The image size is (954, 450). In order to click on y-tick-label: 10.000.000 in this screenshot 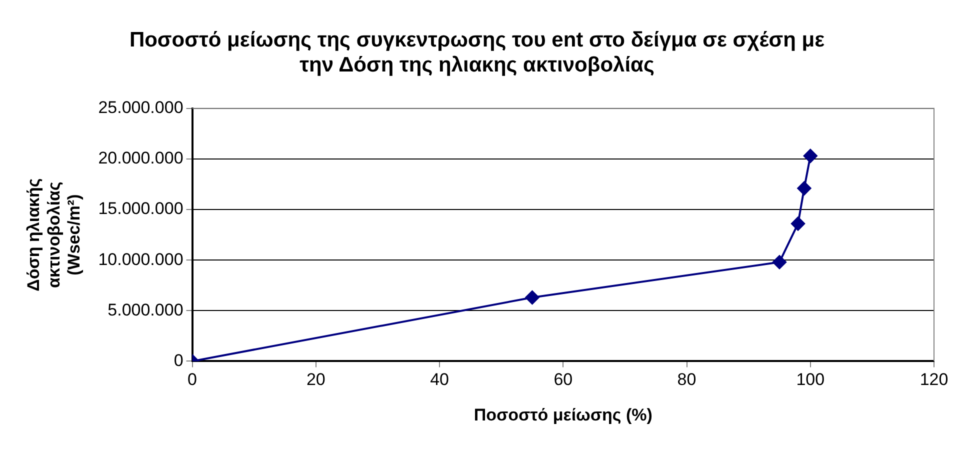, I will do `click(141, 259)`.